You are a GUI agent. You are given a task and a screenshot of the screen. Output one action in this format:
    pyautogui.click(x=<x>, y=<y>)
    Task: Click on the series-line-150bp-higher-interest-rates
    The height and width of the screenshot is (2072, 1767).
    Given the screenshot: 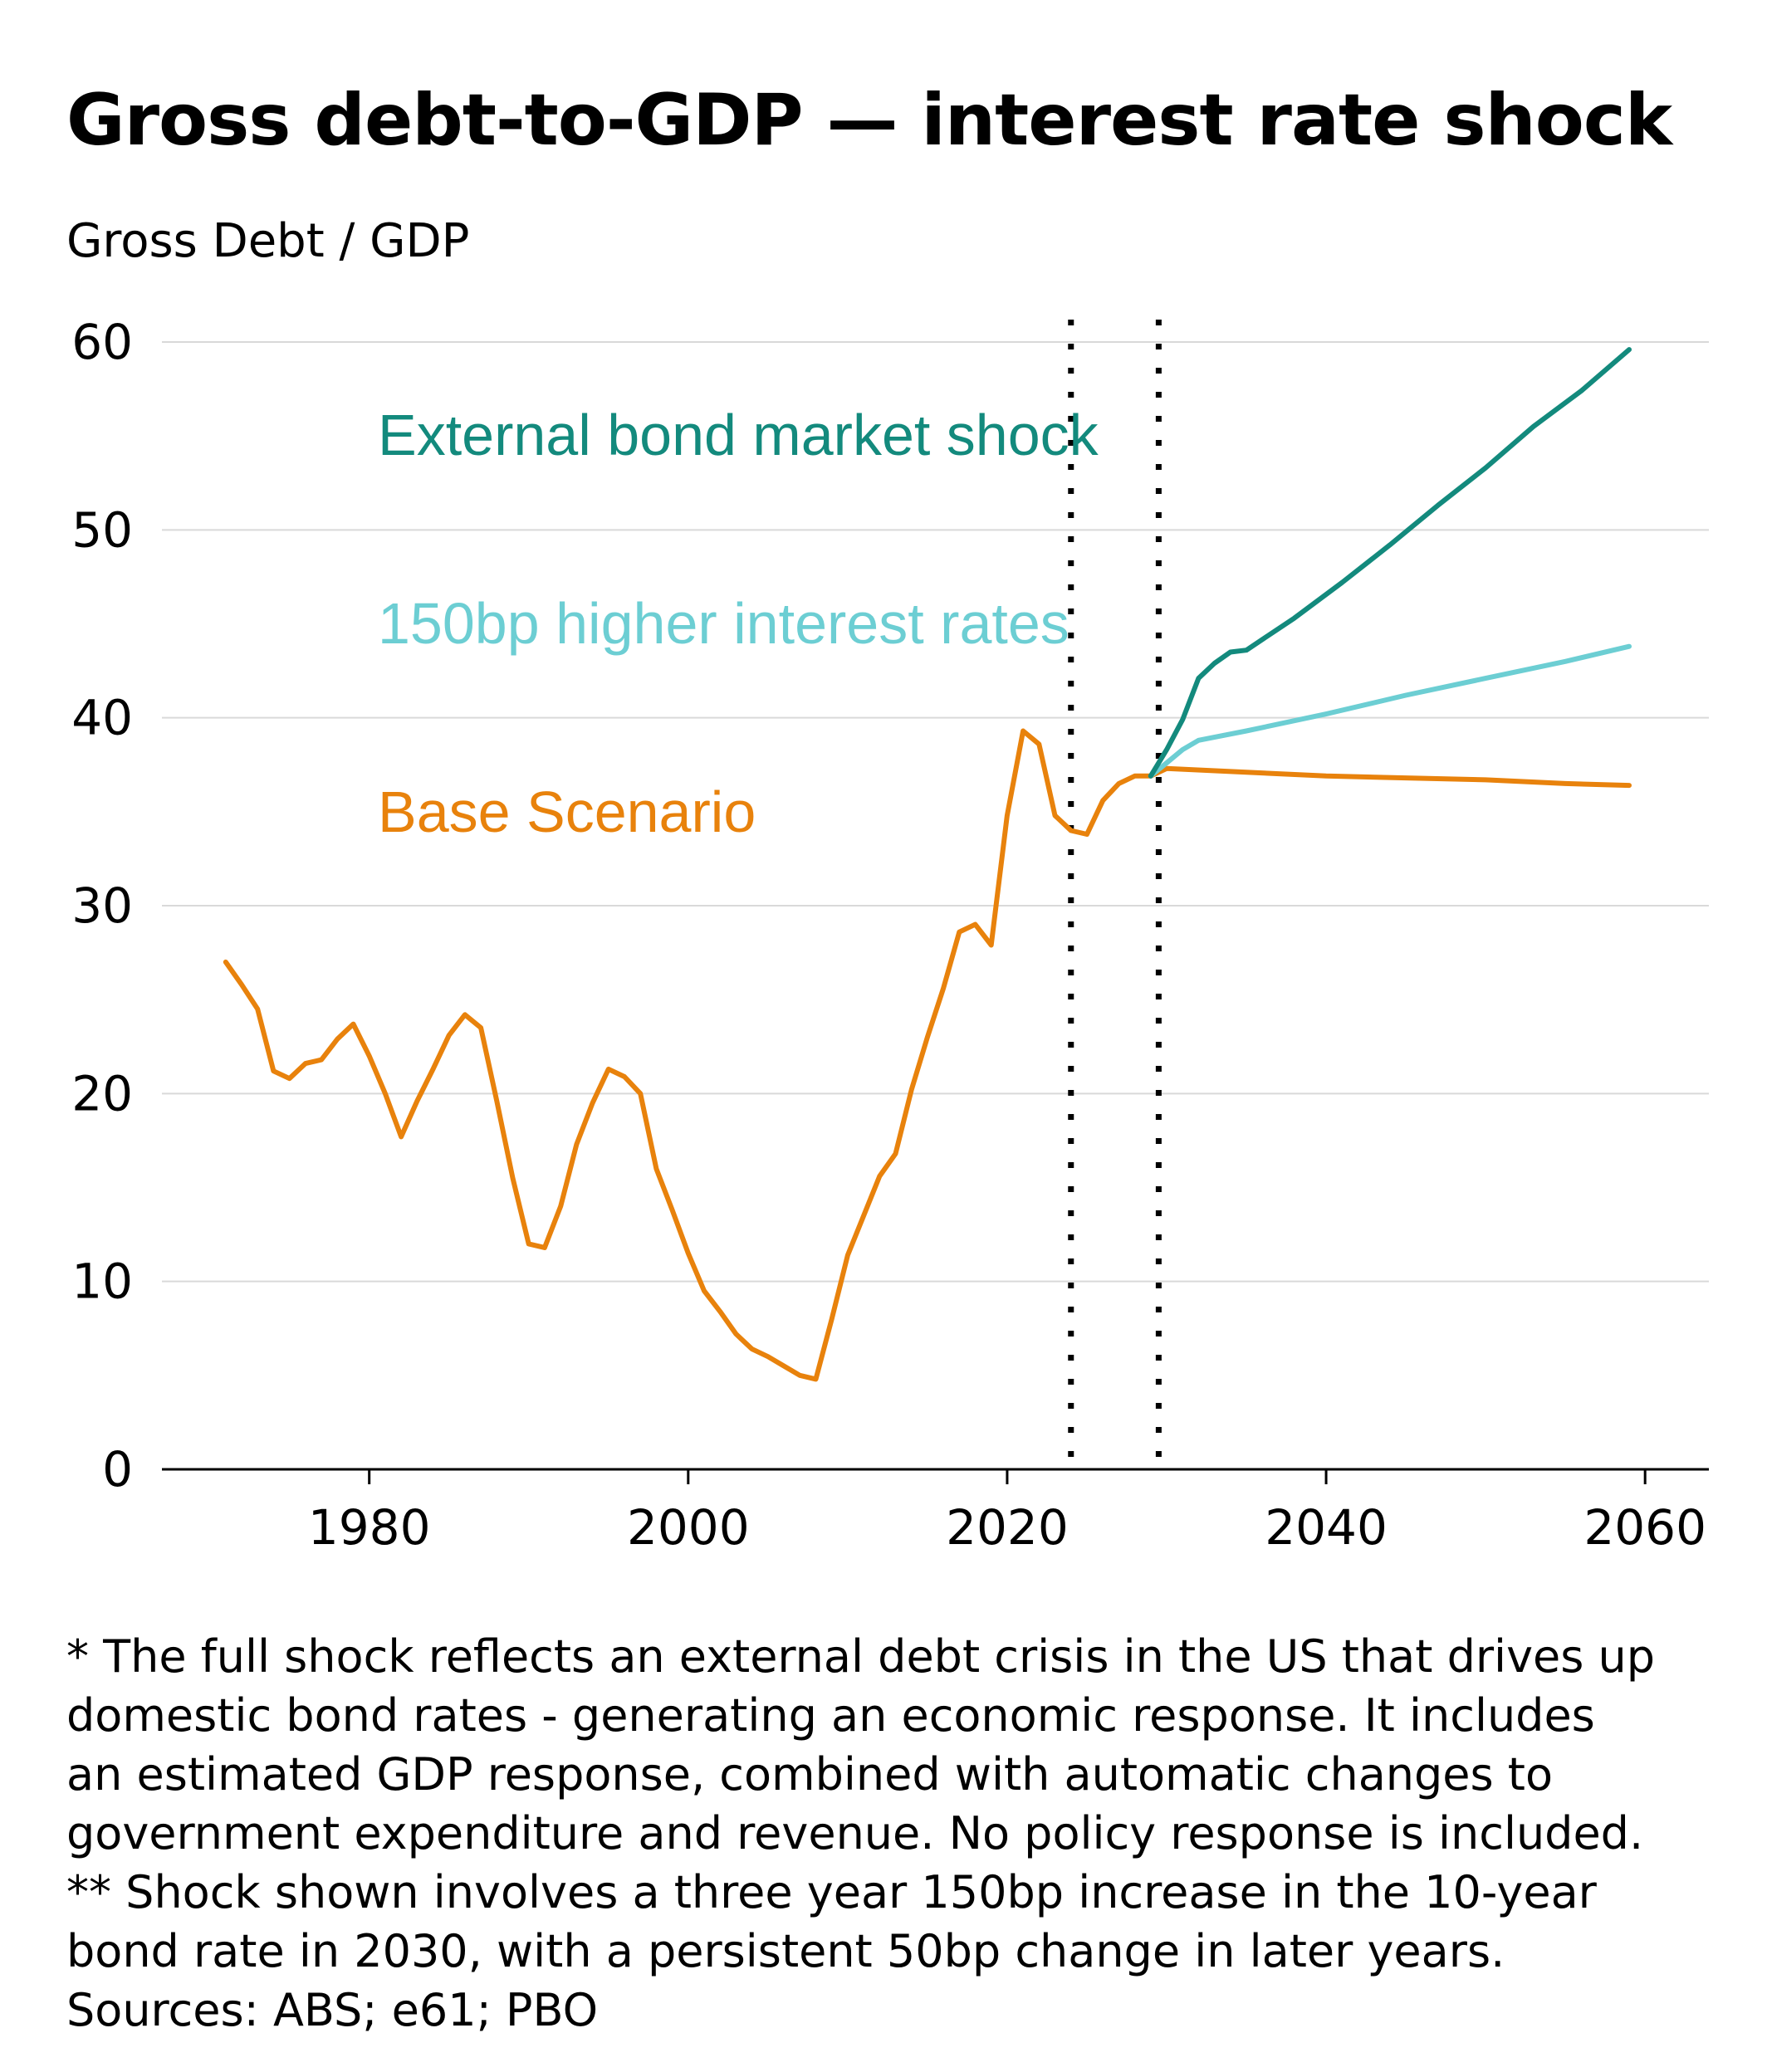 What is the action you would take?
    pyautogui.click(x=1390, y=711)
    